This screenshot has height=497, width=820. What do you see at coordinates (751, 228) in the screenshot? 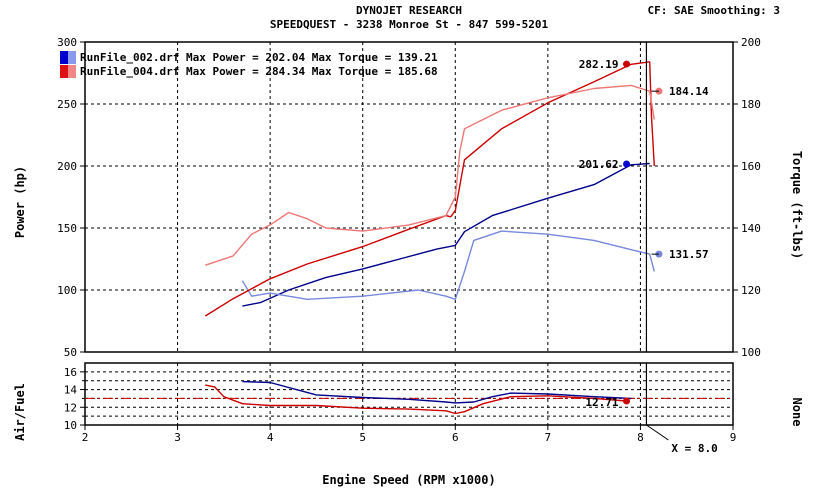
I see `y2-tick-label: 140` at bounding box center [751, 228].